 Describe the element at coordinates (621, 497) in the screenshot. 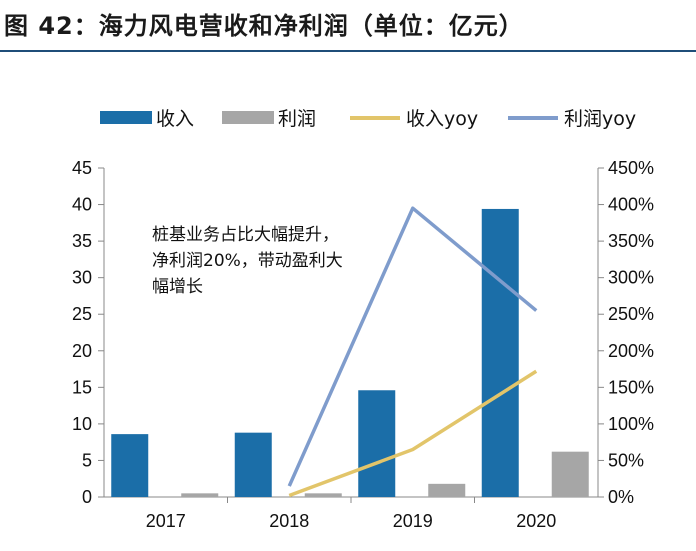

I see `right-tick-label: 0%` at that location.